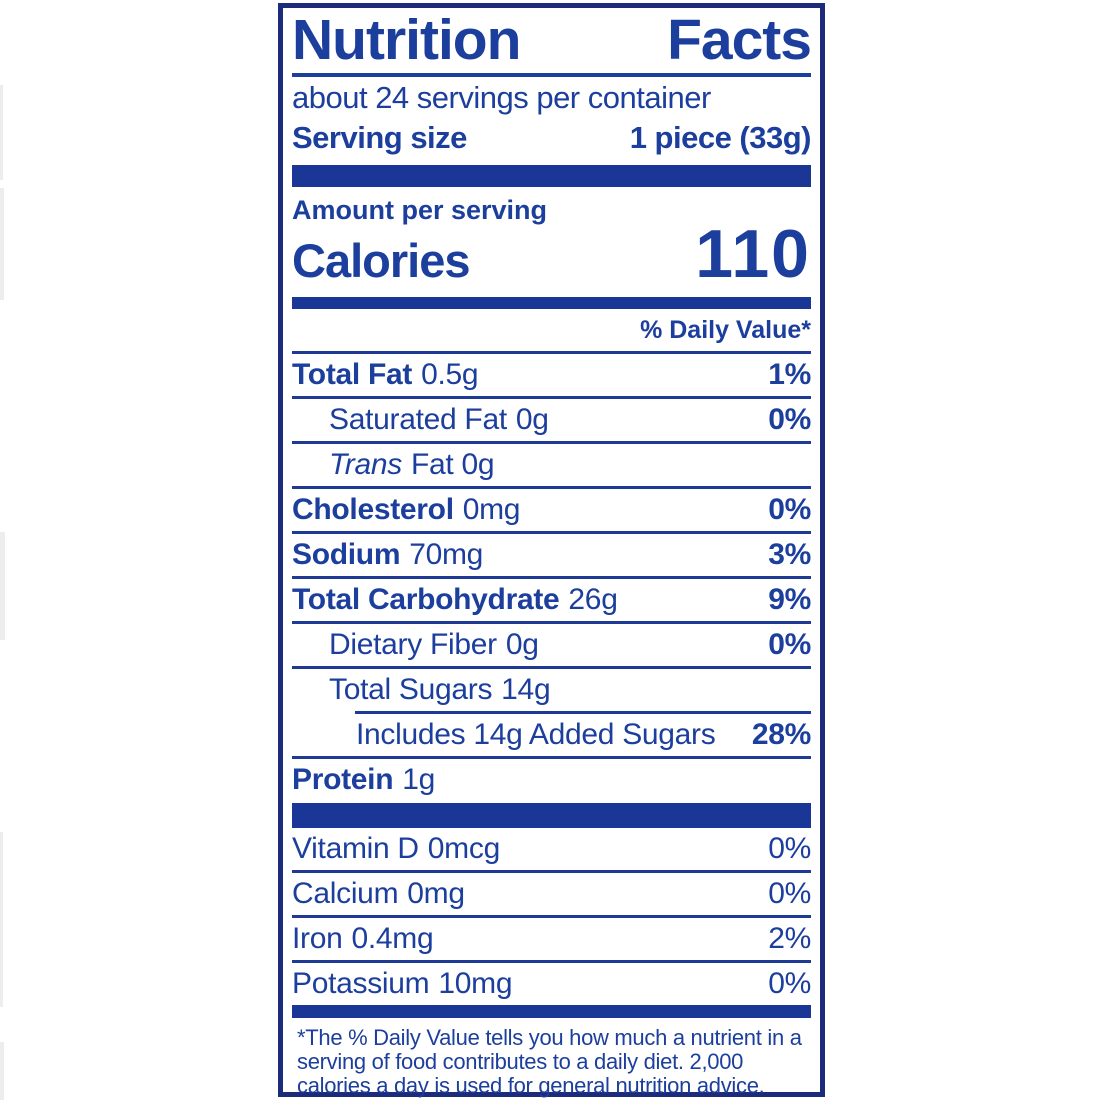 The image size is (1100, 1100). What do you see at coordinates (413, 644) in the screenshot?
I see `nutrient-name: Dietary Fiber` at bounding box center [413, 644].